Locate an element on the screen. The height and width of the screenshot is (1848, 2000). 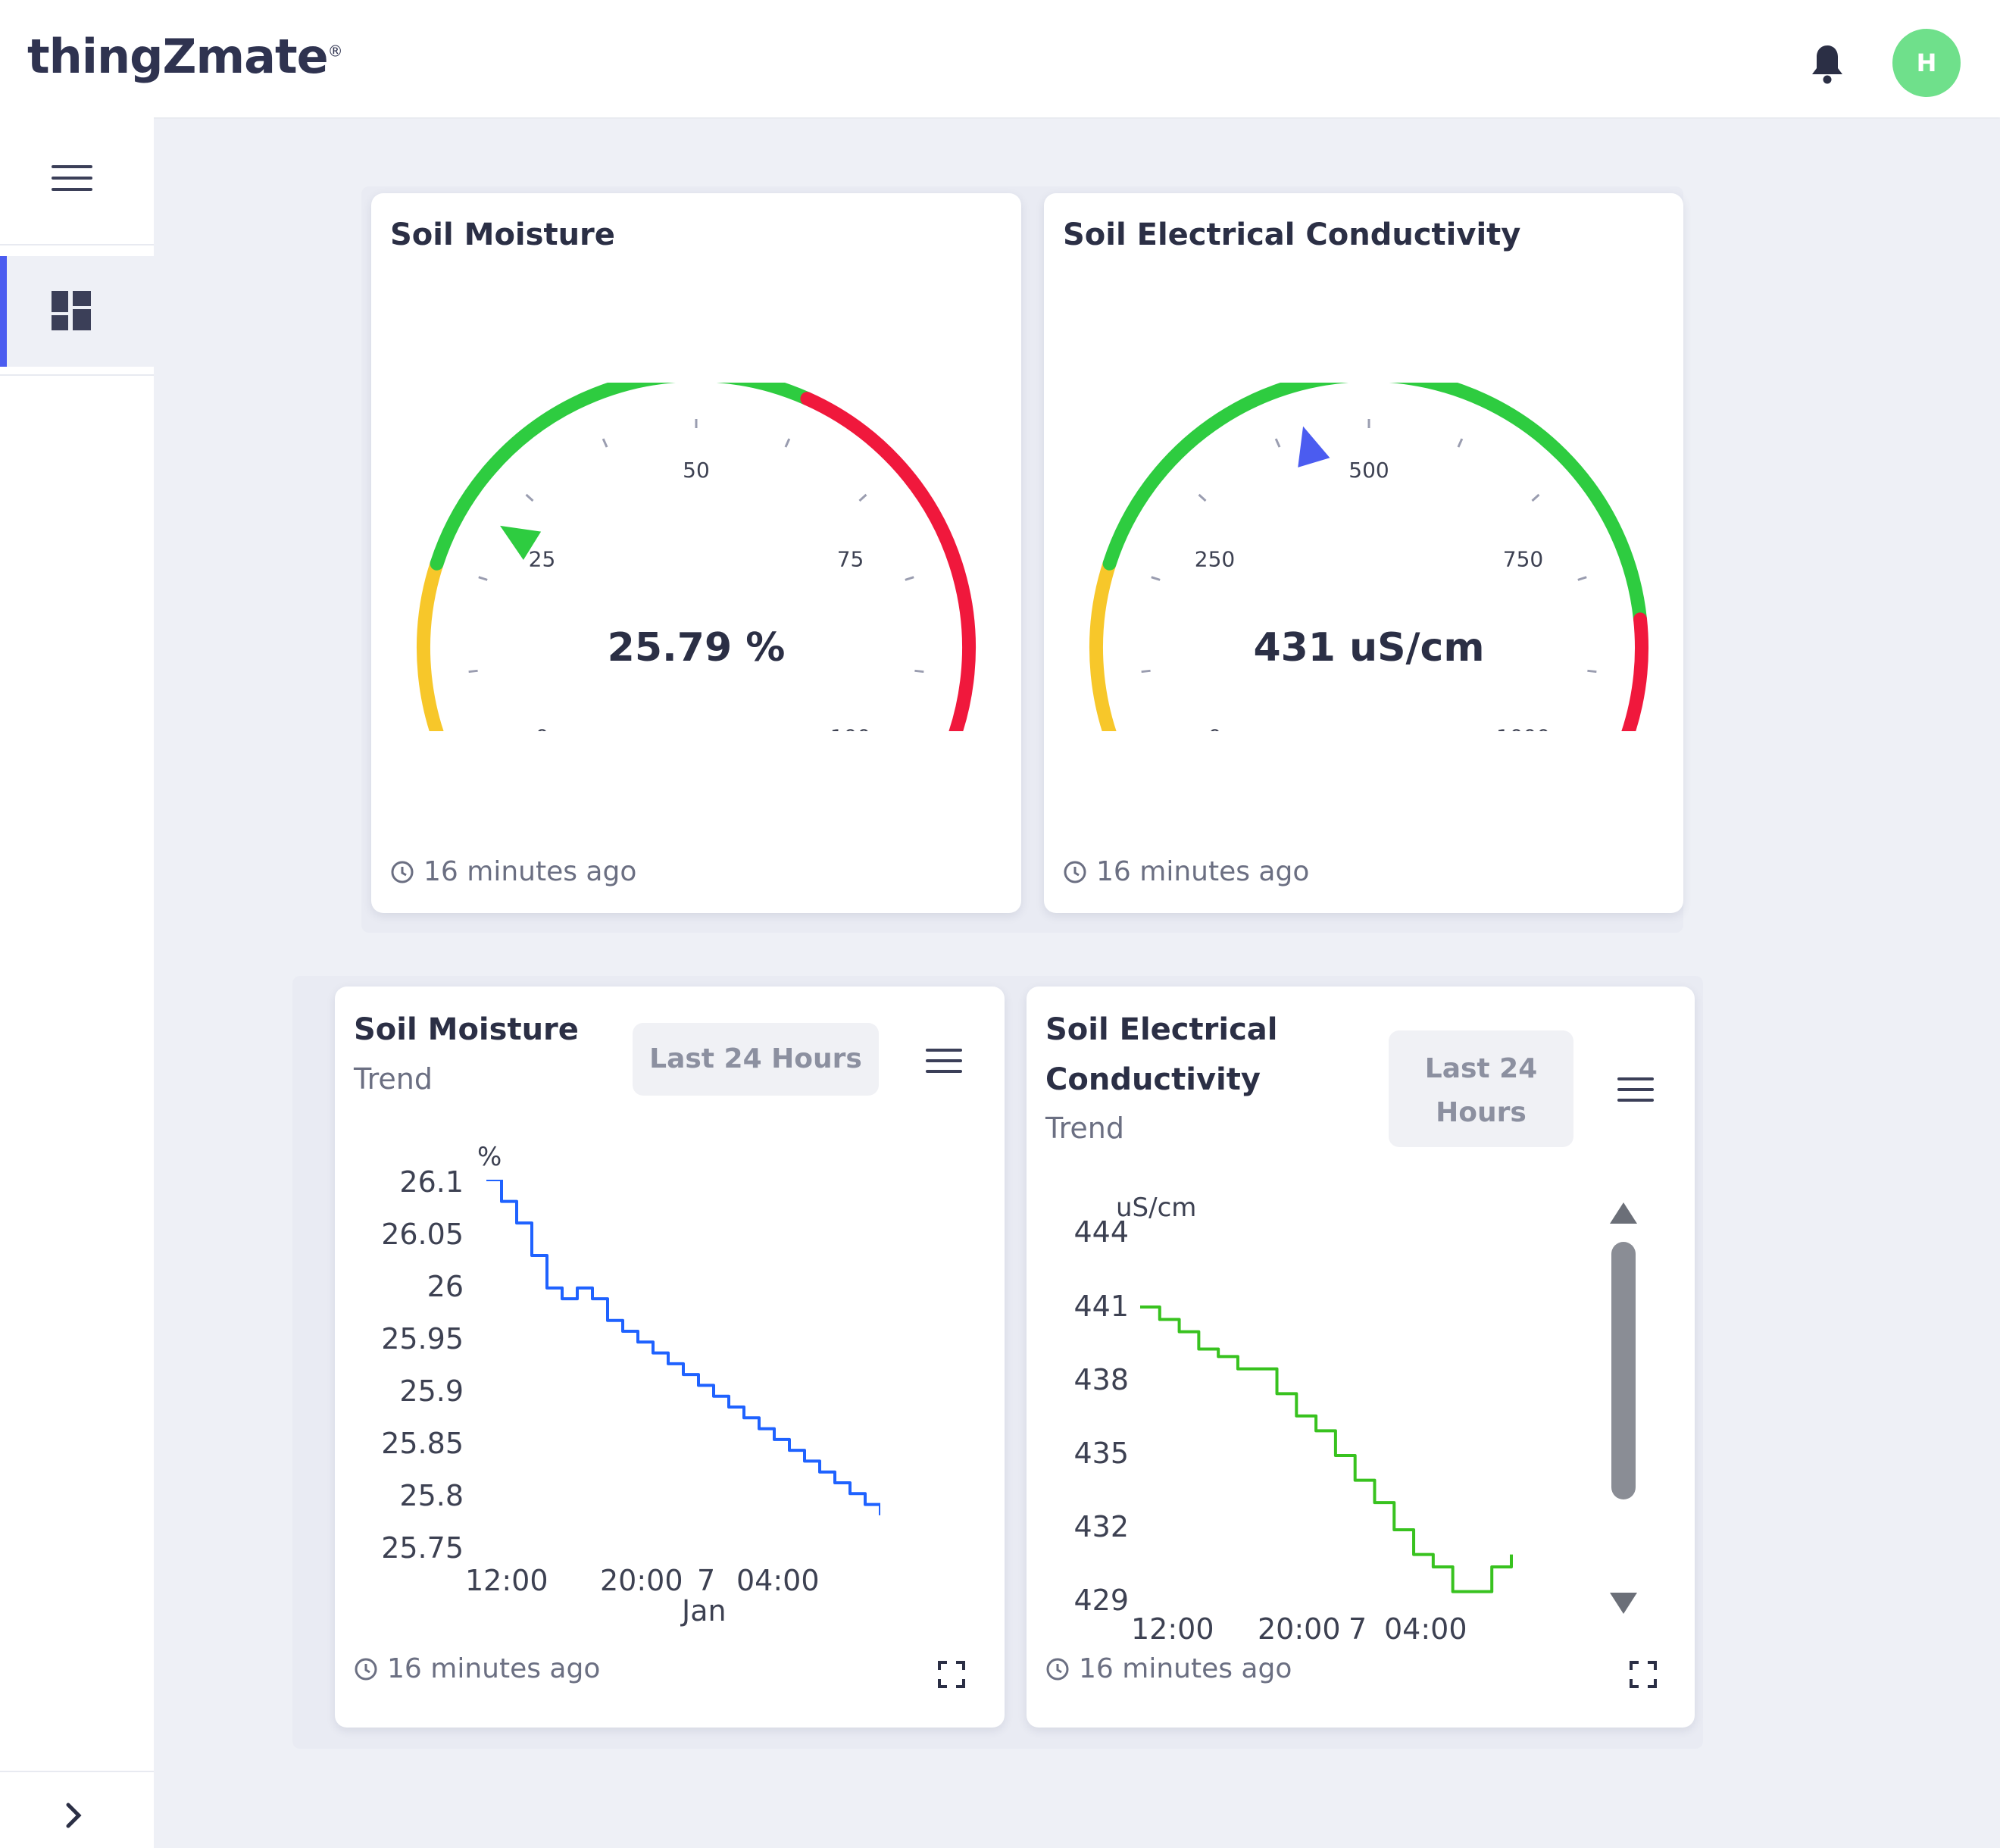
scroll-down-arrow is located at coordinates (1623, 1604).